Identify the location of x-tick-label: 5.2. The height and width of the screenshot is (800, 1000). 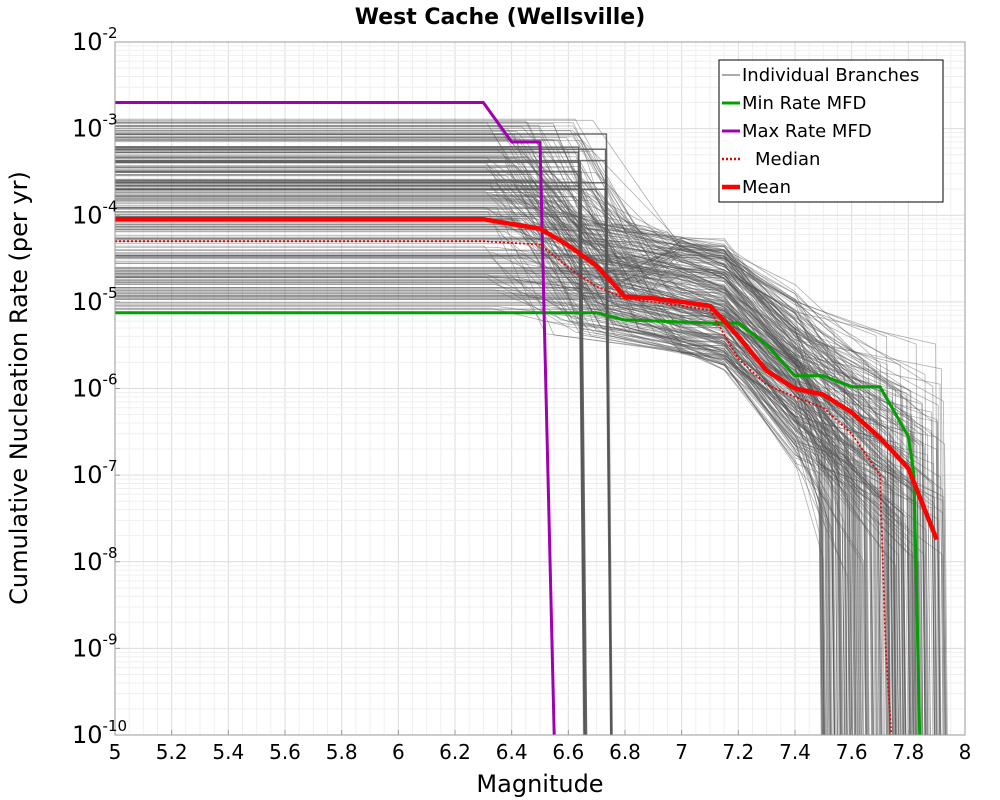
(172, 752).